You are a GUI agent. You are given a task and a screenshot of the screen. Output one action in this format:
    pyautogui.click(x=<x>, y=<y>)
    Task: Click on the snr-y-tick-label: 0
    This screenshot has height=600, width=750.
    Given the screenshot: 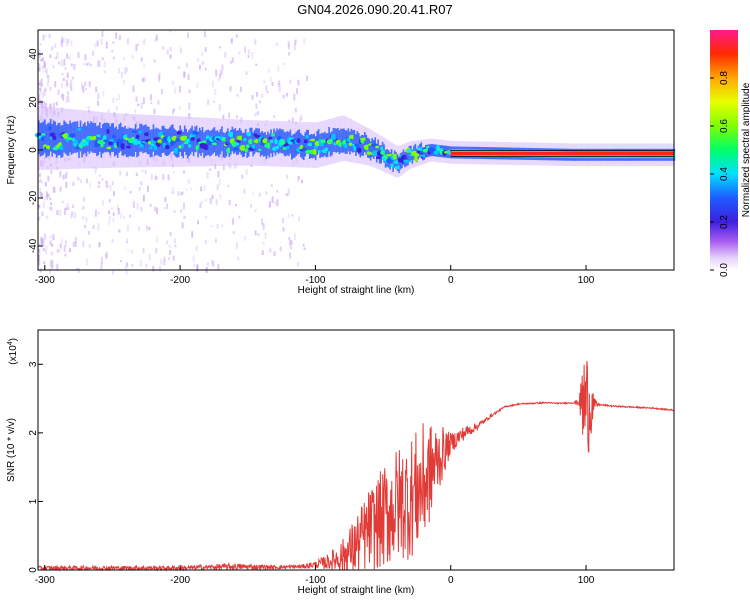 What is the action you would take?
    pyautogui.click(x=33, y=570)
    